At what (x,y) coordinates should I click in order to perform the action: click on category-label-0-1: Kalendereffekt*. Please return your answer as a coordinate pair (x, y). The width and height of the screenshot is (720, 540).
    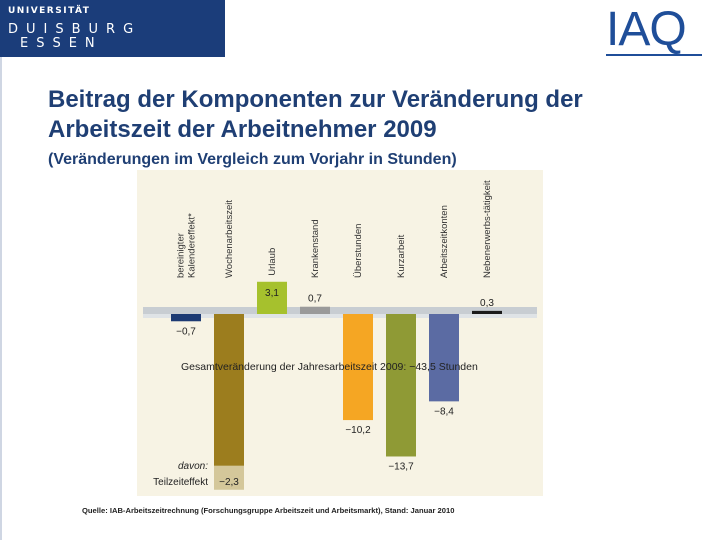
    Looking at the image, I should click on (192, 245).